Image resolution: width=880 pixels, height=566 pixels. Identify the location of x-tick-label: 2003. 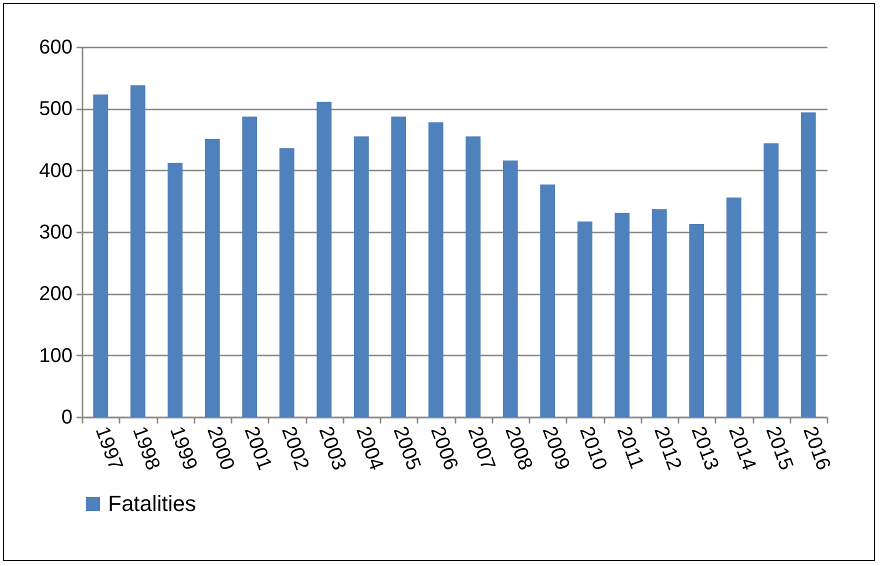
(332, 449).